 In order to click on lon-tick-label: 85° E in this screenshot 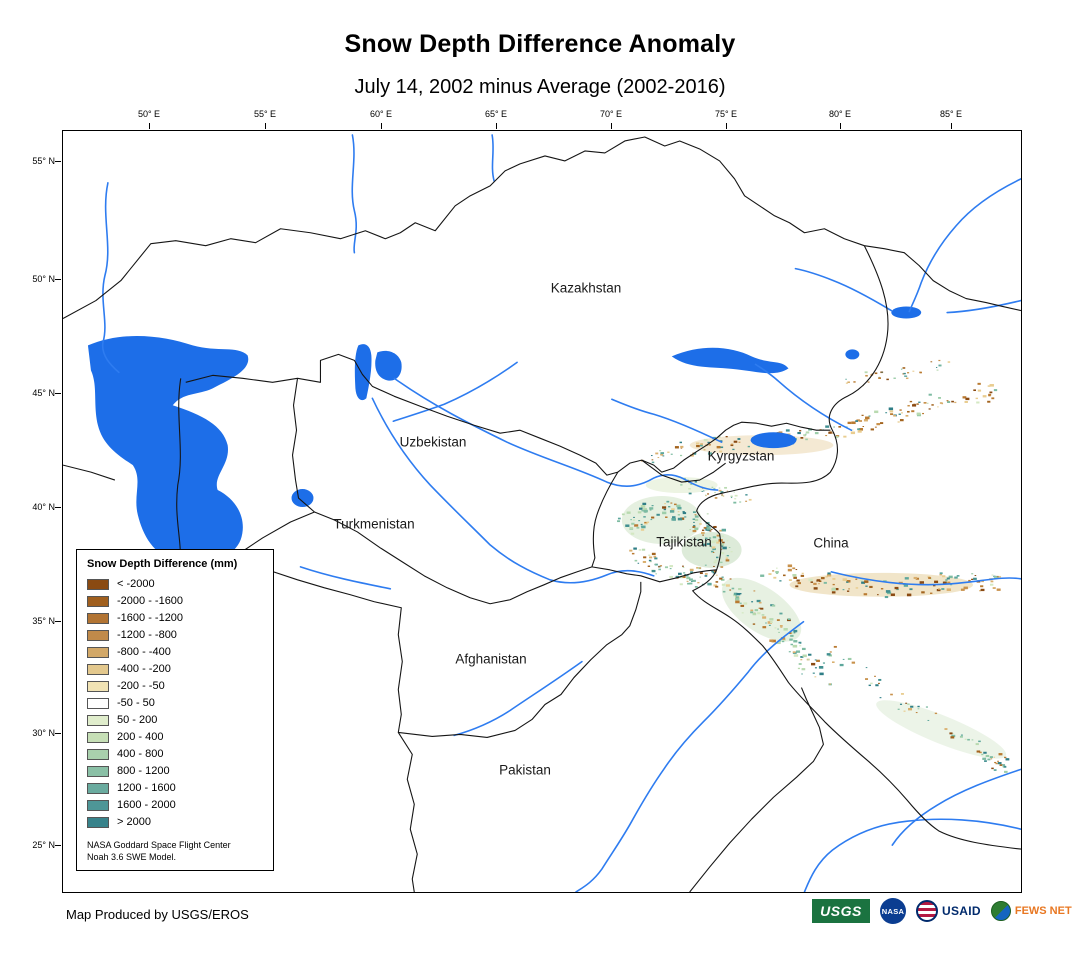, I will do `click(951, 114)`.